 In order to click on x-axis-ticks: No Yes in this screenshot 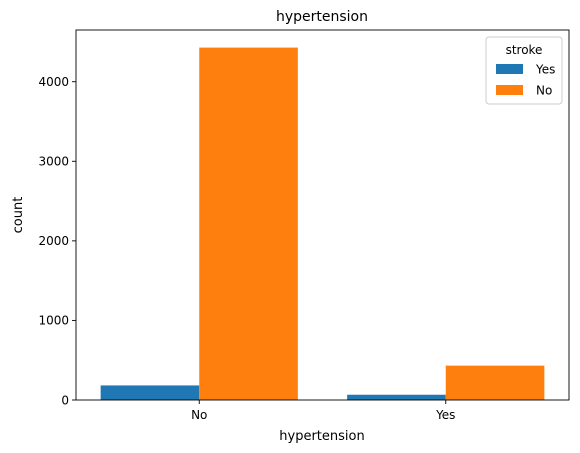, I will do `click(323, 411)`.